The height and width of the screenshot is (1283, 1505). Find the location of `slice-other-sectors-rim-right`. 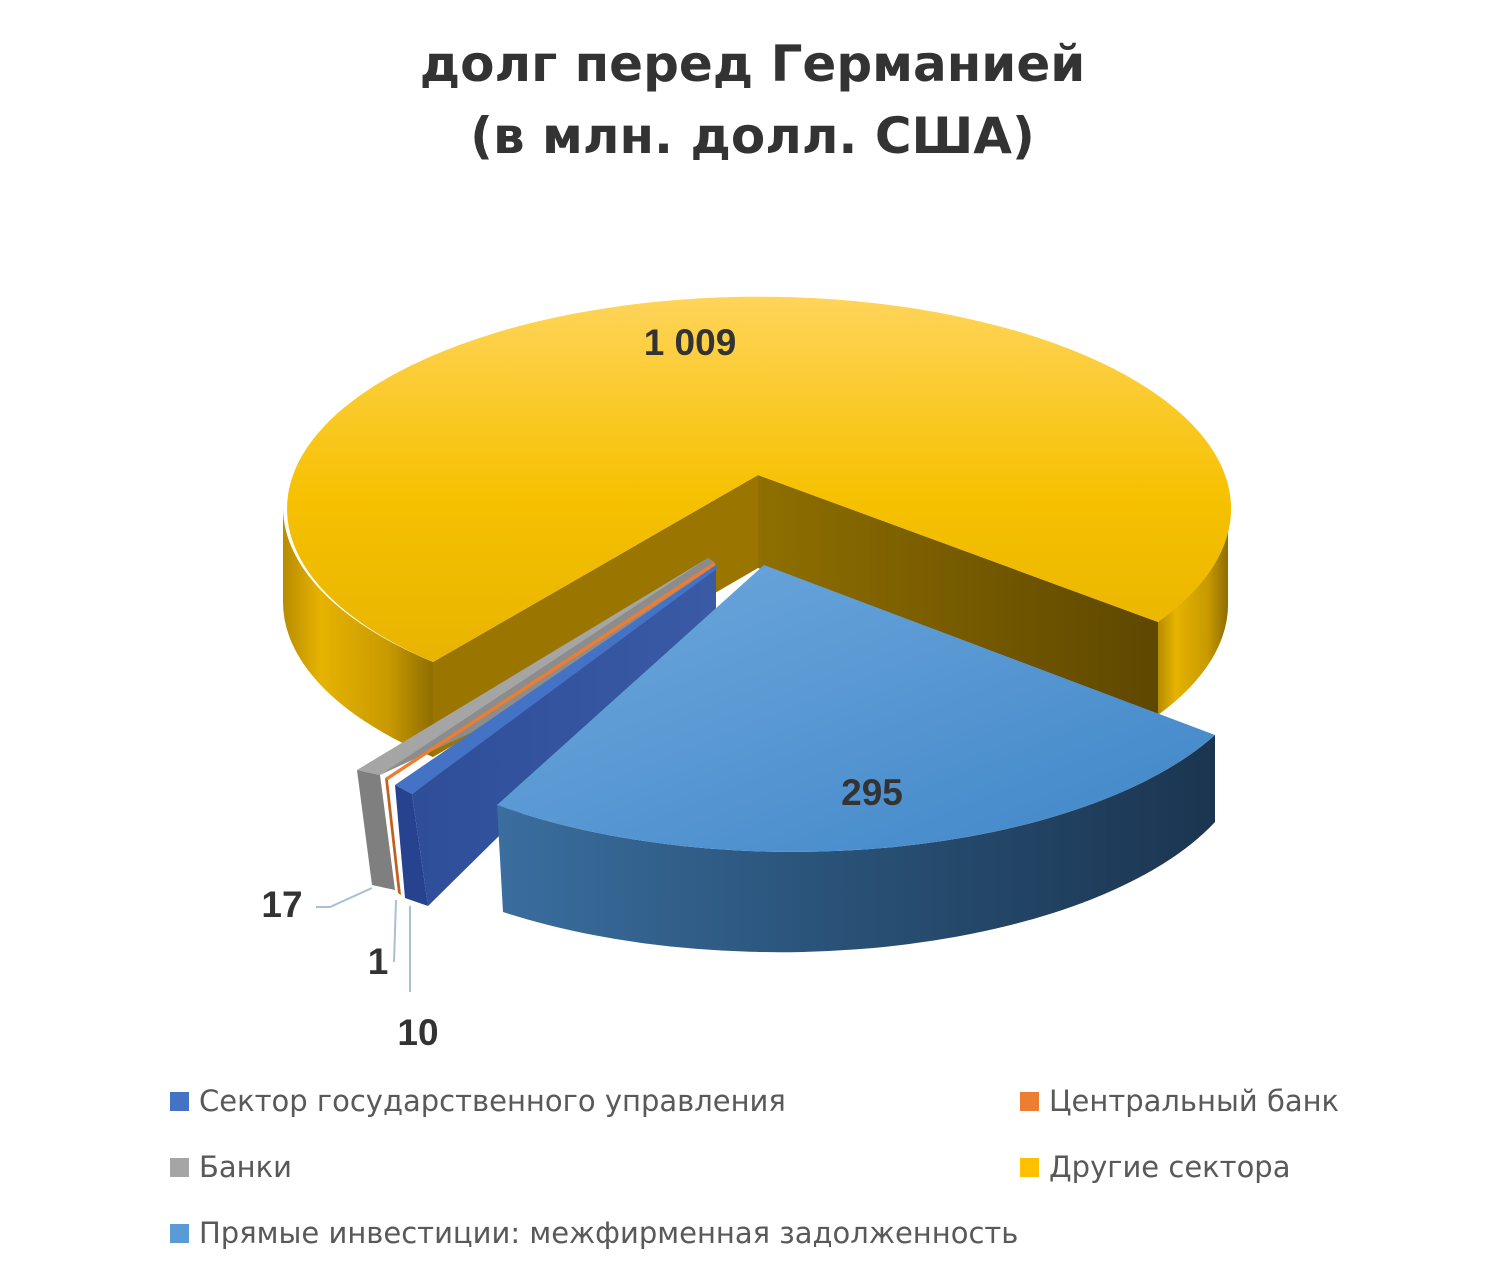

slice-other-sectors-rim-right is located at coordinates (1193, 611).